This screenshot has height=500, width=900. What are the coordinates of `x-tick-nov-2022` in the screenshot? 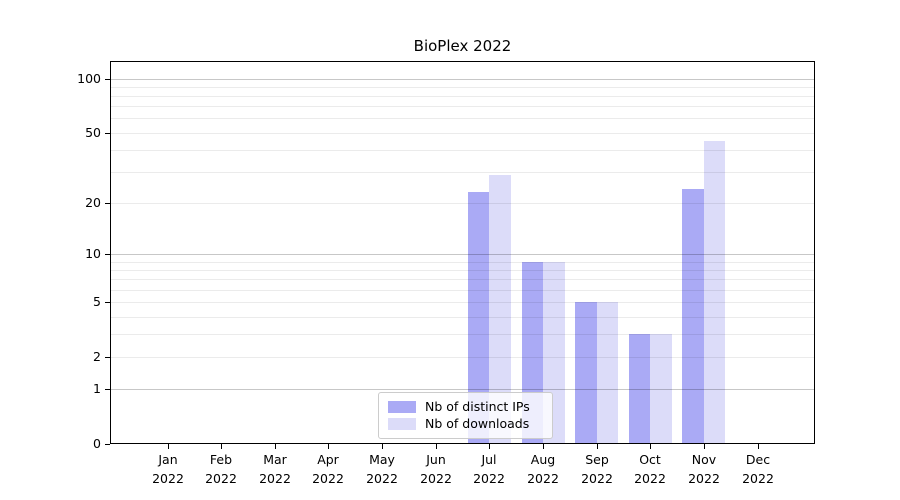 It's located at (704, 446).